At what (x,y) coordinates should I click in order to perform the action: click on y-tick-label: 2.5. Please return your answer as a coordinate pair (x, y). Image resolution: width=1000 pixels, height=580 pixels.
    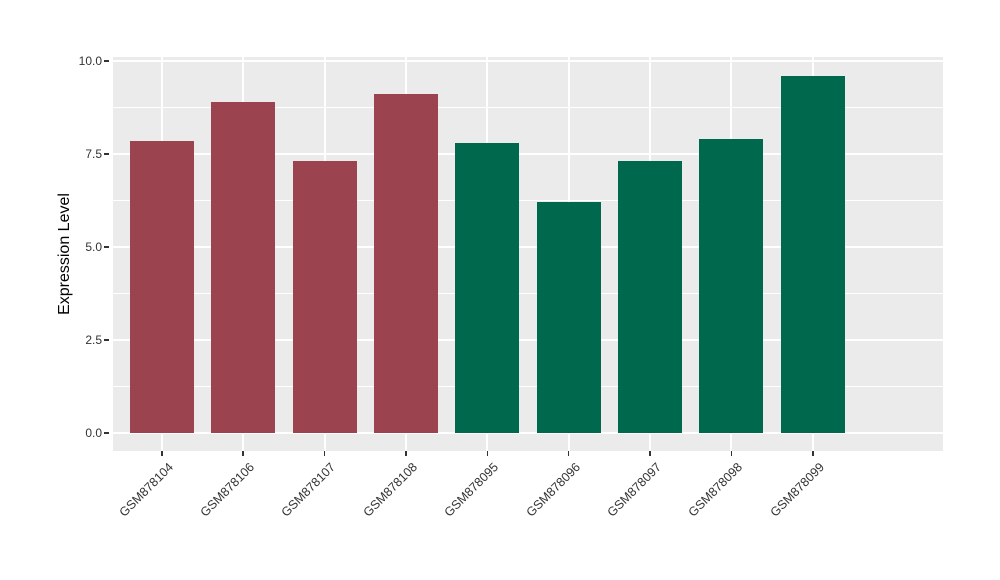
    Looking at the image, I should click on (93, 340).